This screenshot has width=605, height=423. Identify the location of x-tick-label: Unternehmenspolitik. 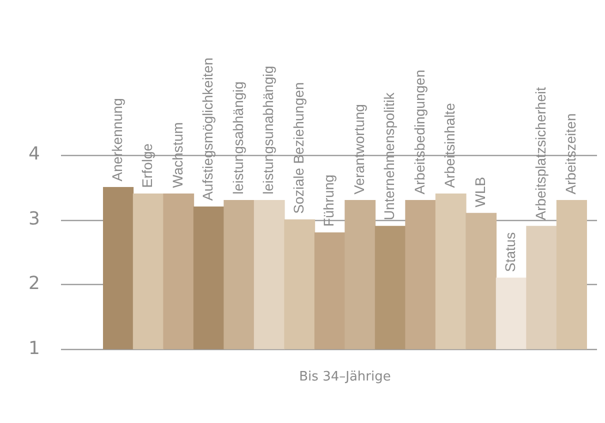
(389, 156).